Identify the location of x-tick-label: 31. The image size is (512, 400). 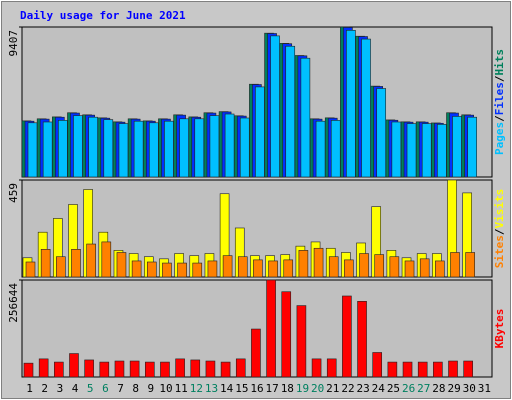
(484, 388).